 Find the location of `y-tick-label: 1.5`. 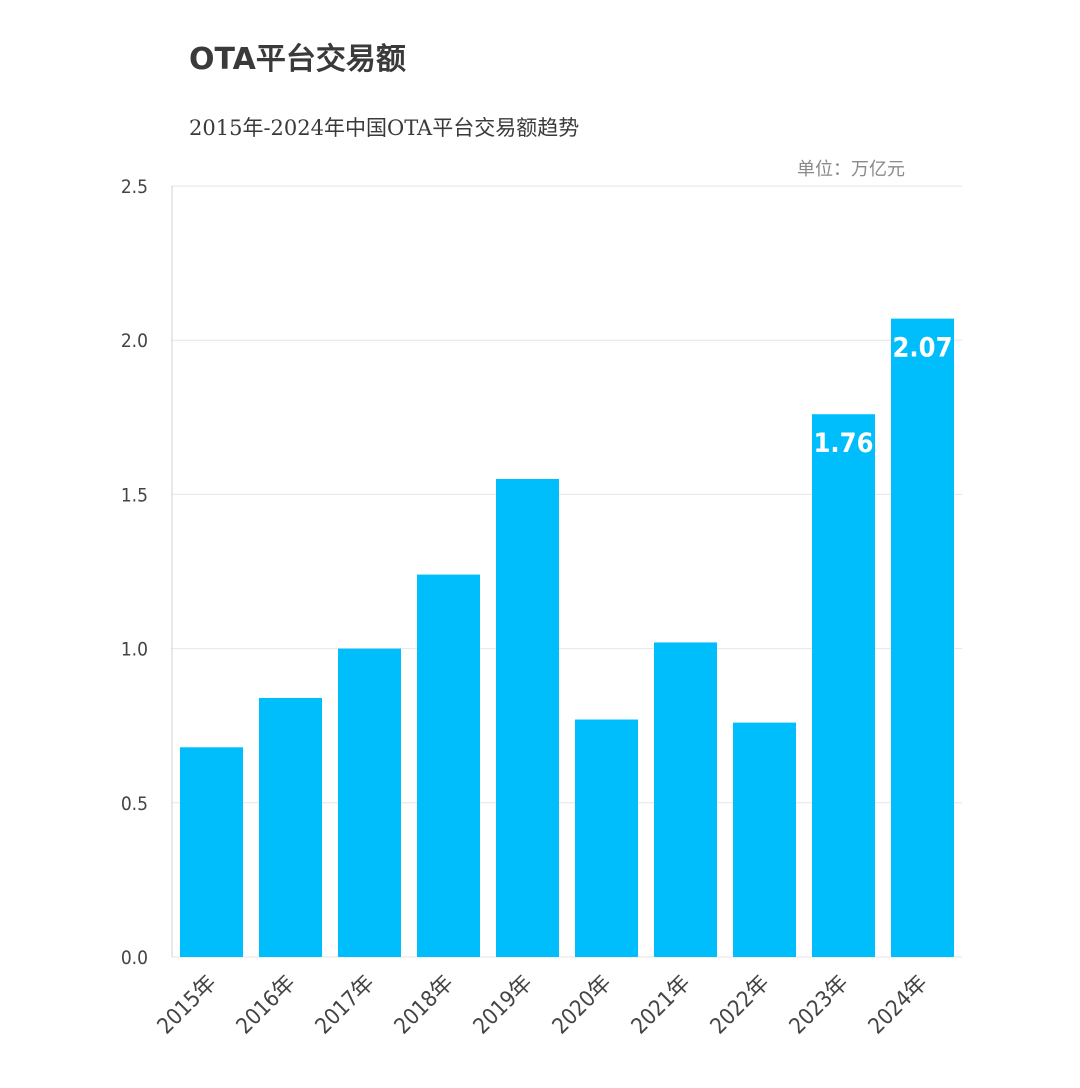

y-tick-label: 1.5 is located at coordinates (134, 495).